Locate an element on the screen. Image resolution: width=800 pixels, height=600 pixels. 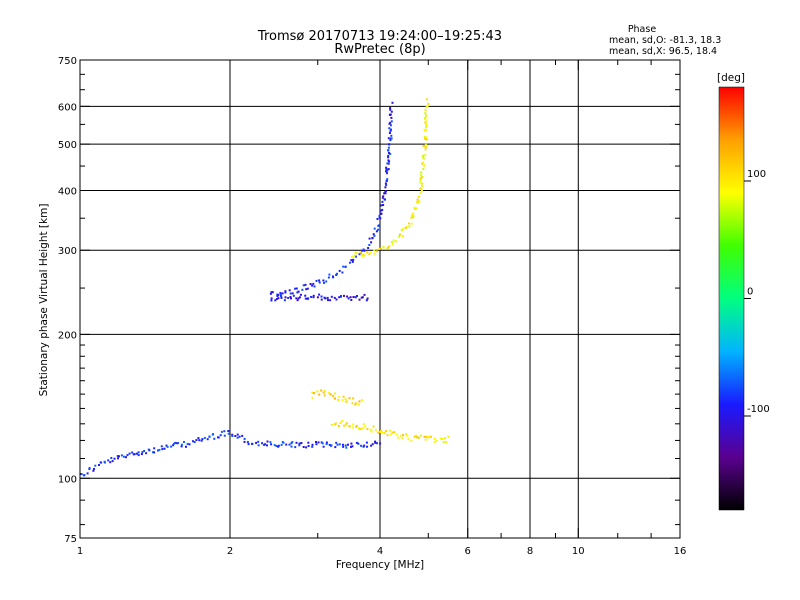
x-tick-label: 2 is located at coordinates (230, 551).